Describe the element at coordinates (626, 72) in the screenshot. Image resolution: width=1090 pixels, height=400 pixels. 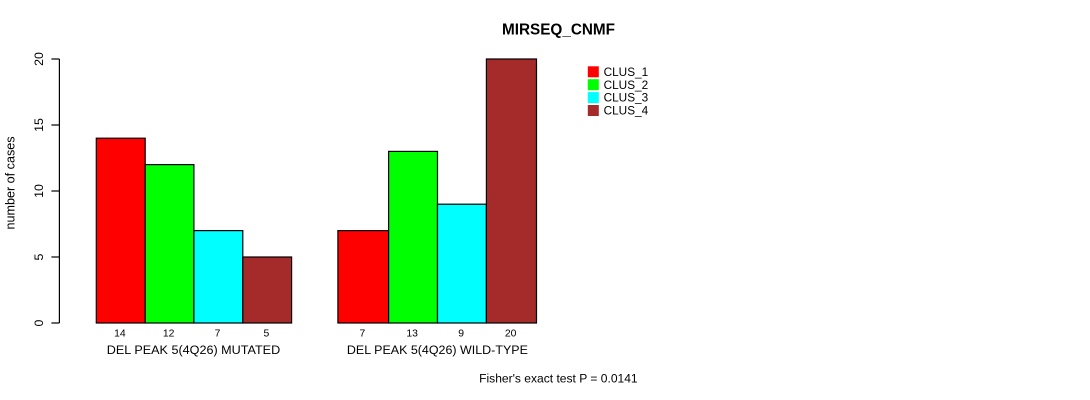
I see `svg-text: CLUS_1` at that location.